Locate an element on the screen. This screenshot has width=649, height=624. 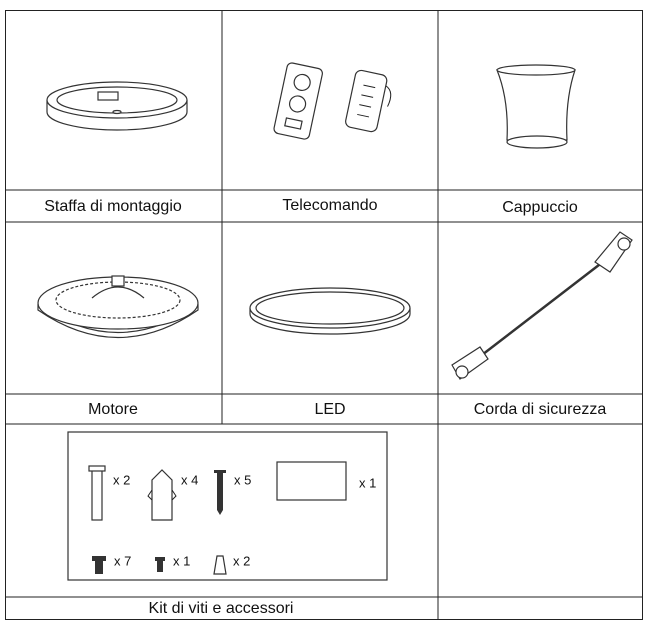
remote-drawing is located at coordinates (332, 101).